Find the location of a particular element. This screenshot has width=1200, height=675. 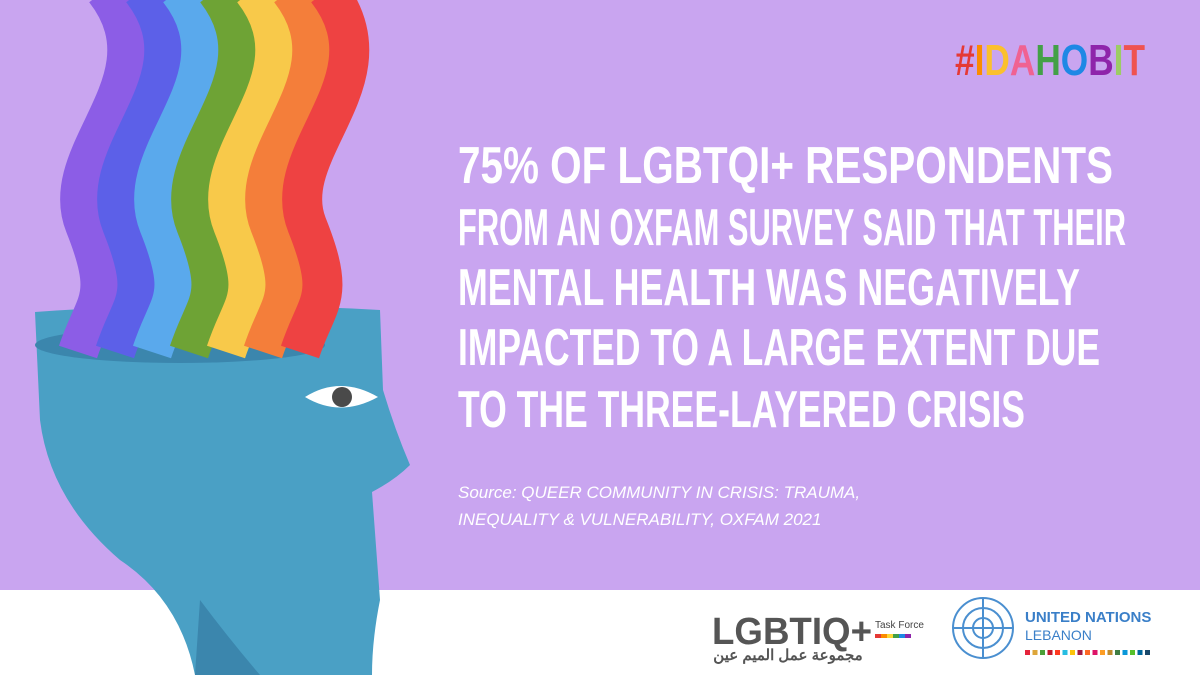

rainbow is located at coordinates (214, 179).